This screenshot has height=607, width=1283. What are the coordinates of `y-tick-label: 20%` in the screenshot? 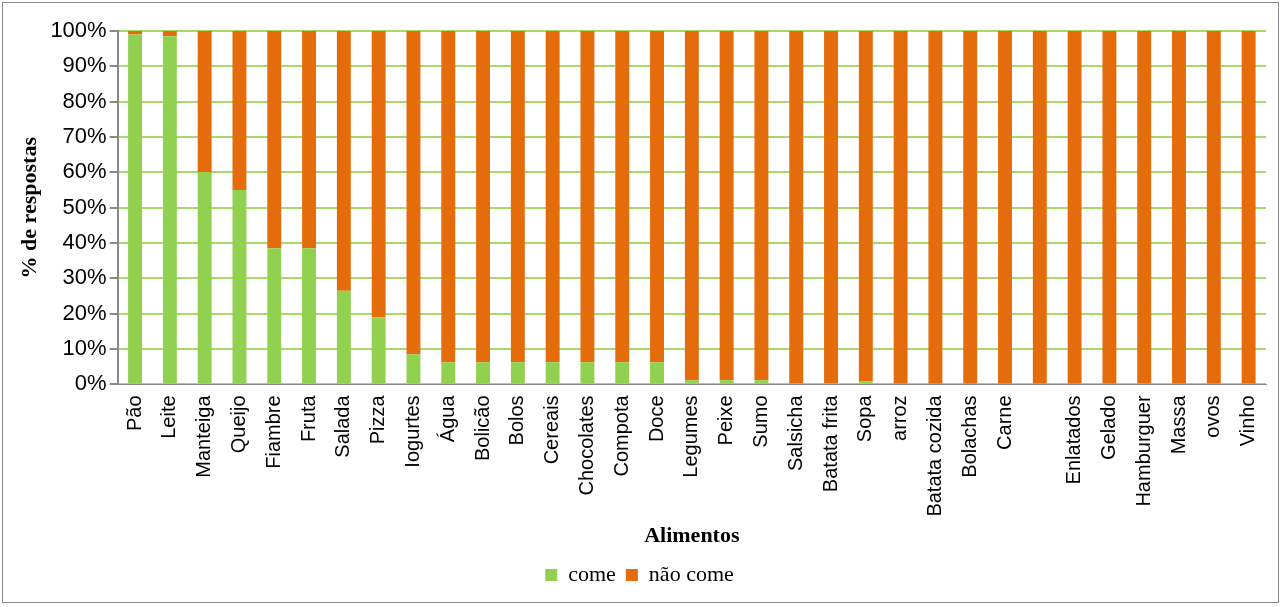 It's located at (84, 312).